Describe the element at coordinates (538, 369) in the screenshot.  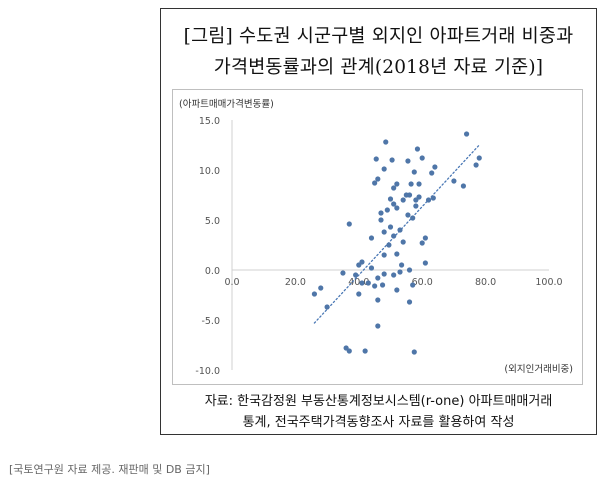
I see `x-axis-title: (외지인거래비중)` at that location.